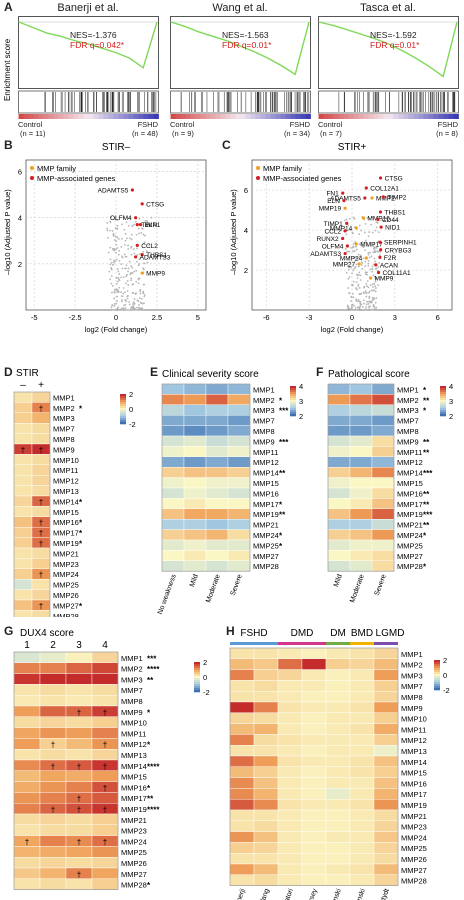  Describe the element at coordinates (149, 246) in the screenshot. I see `volcano-gene-label: CCL2` at that location.